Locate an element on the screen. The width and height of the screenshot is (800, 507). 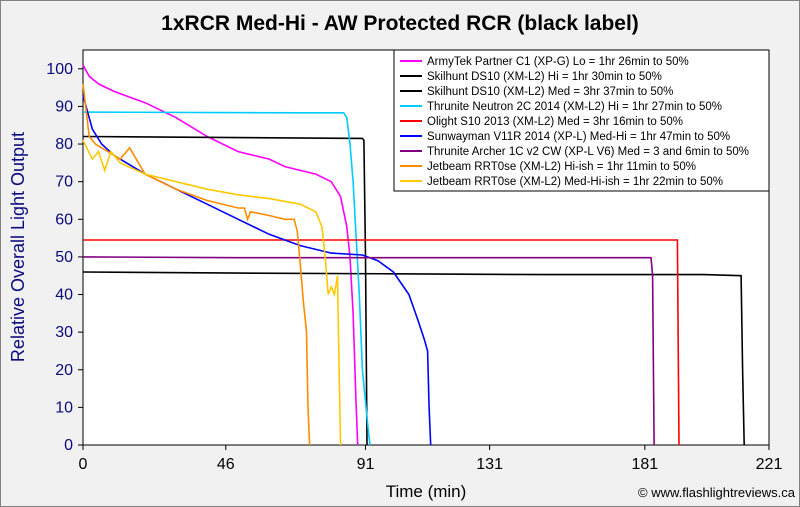
x-tick-label: 0 is located at coordinates (83, 464).